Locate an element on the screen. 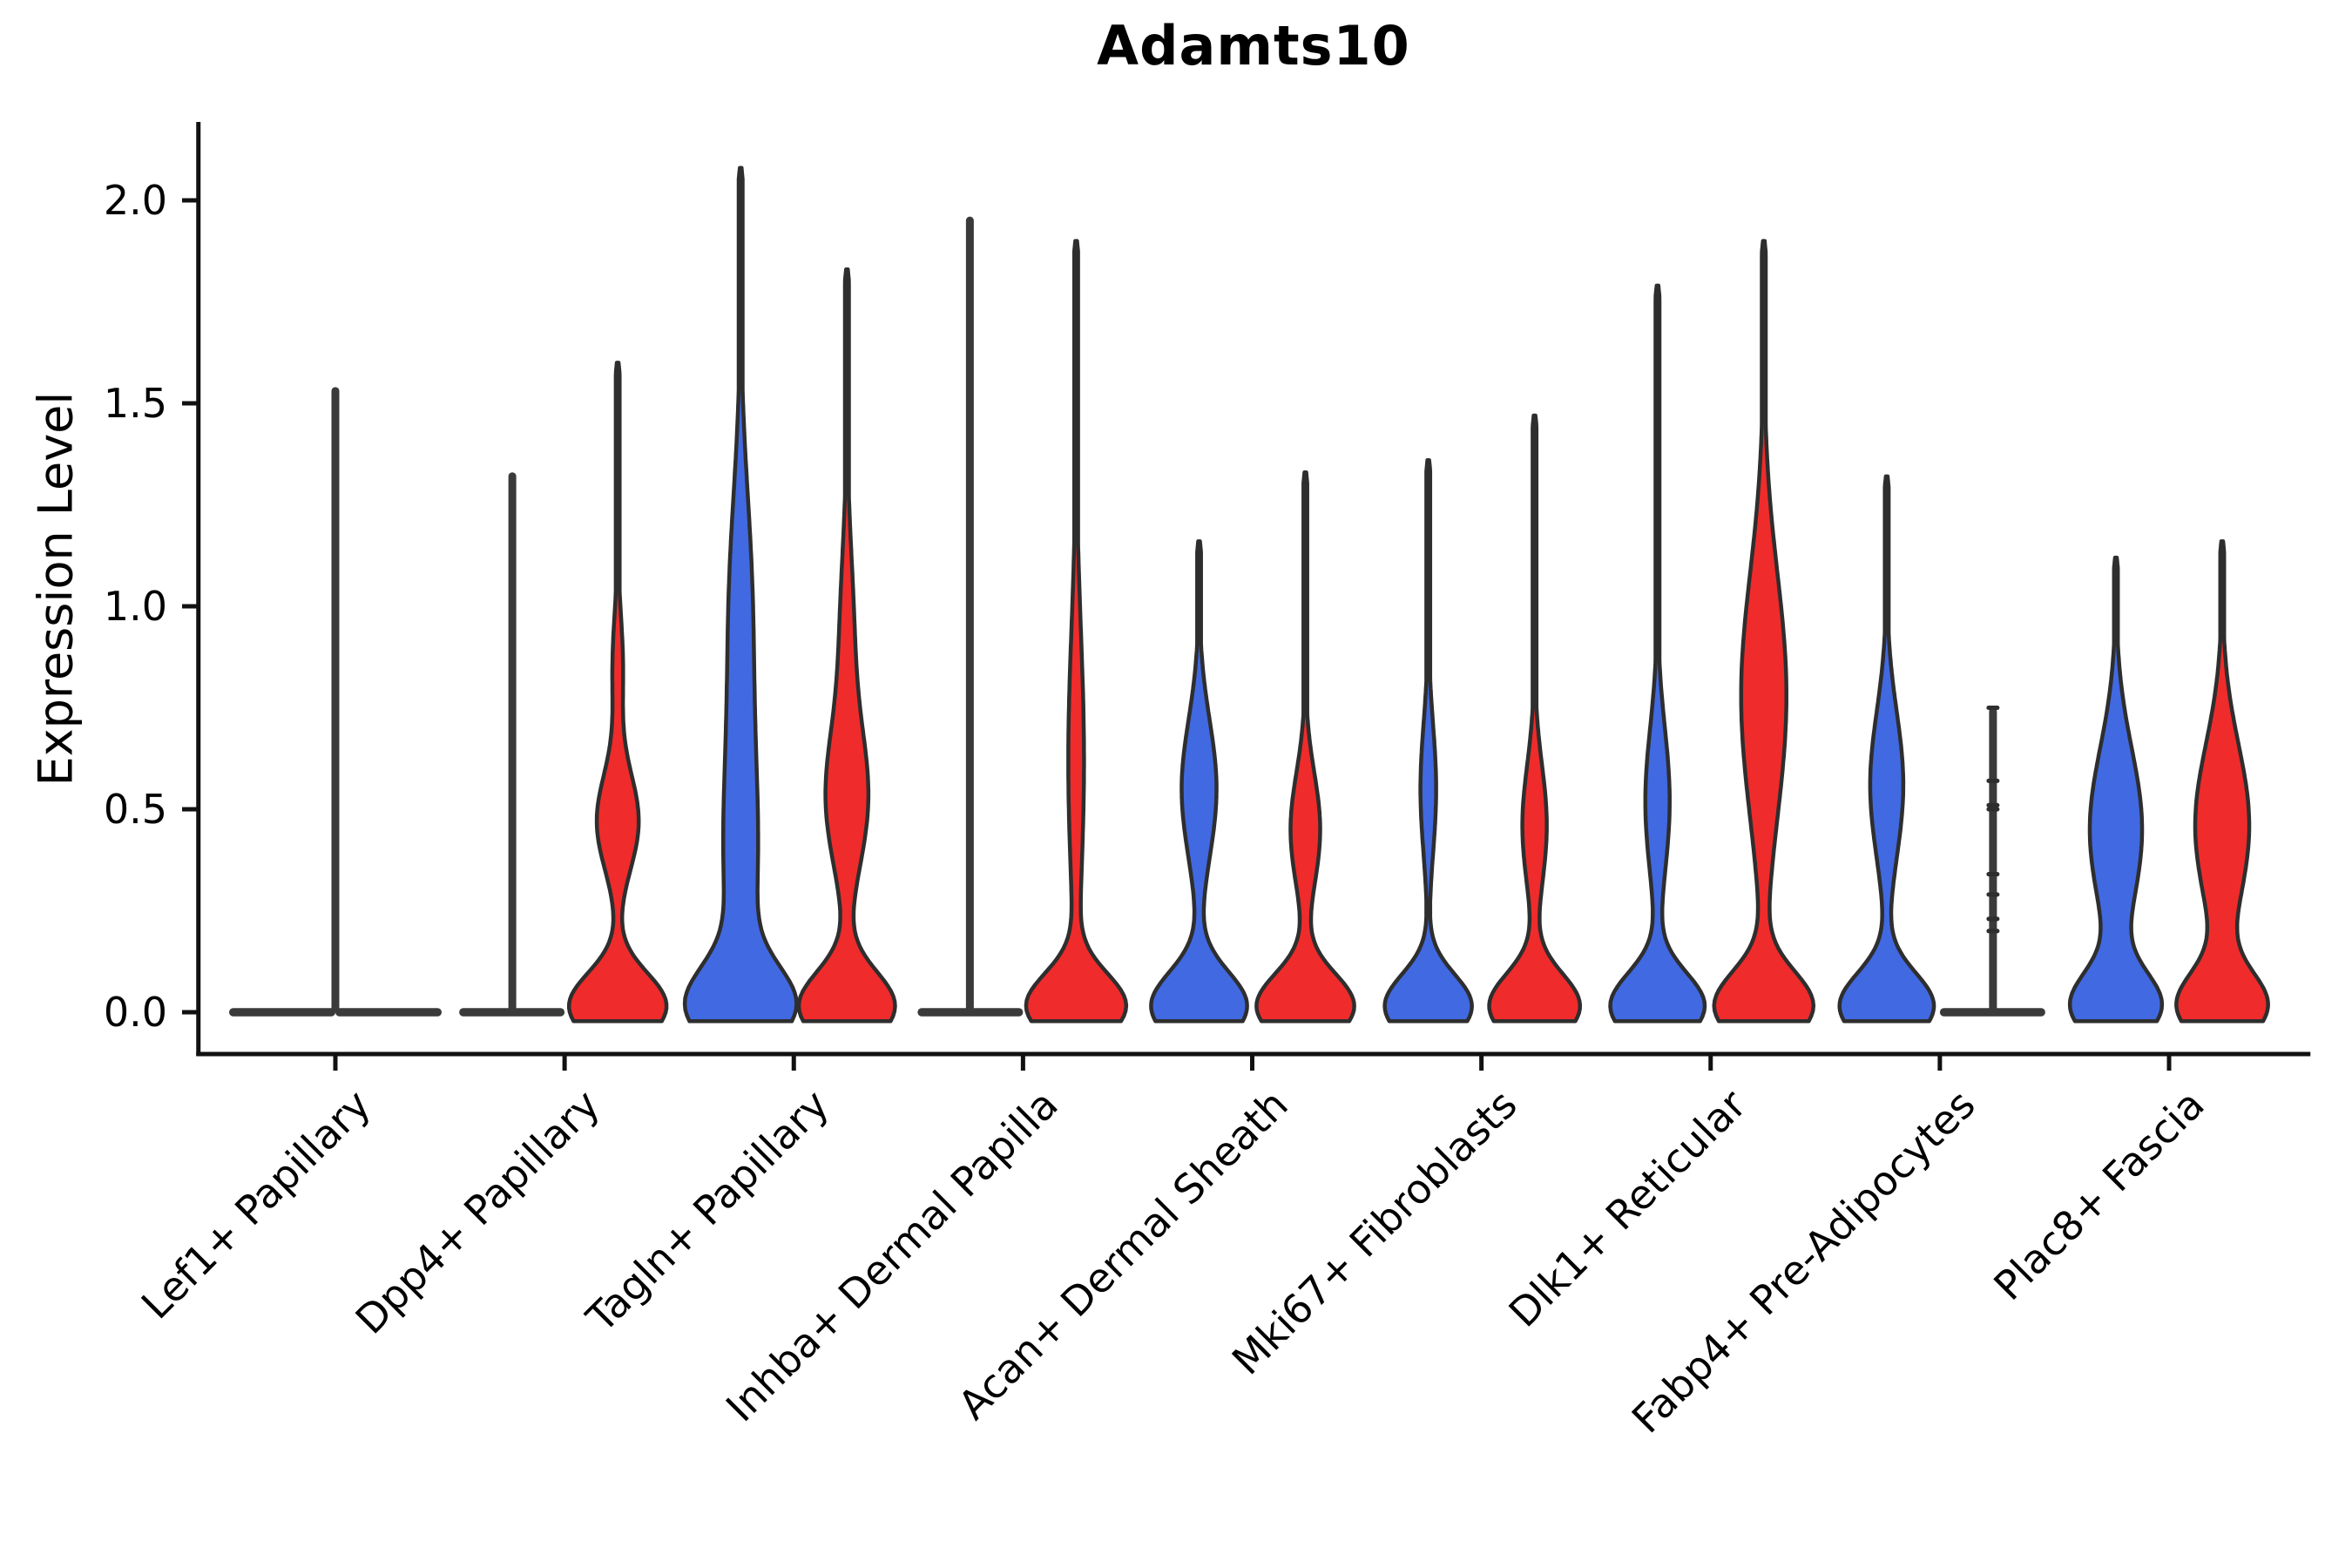 The width and height of the screenshot is (2352, 1568). collapsed-violin-7-red is located at coordinates (1992, 1013).